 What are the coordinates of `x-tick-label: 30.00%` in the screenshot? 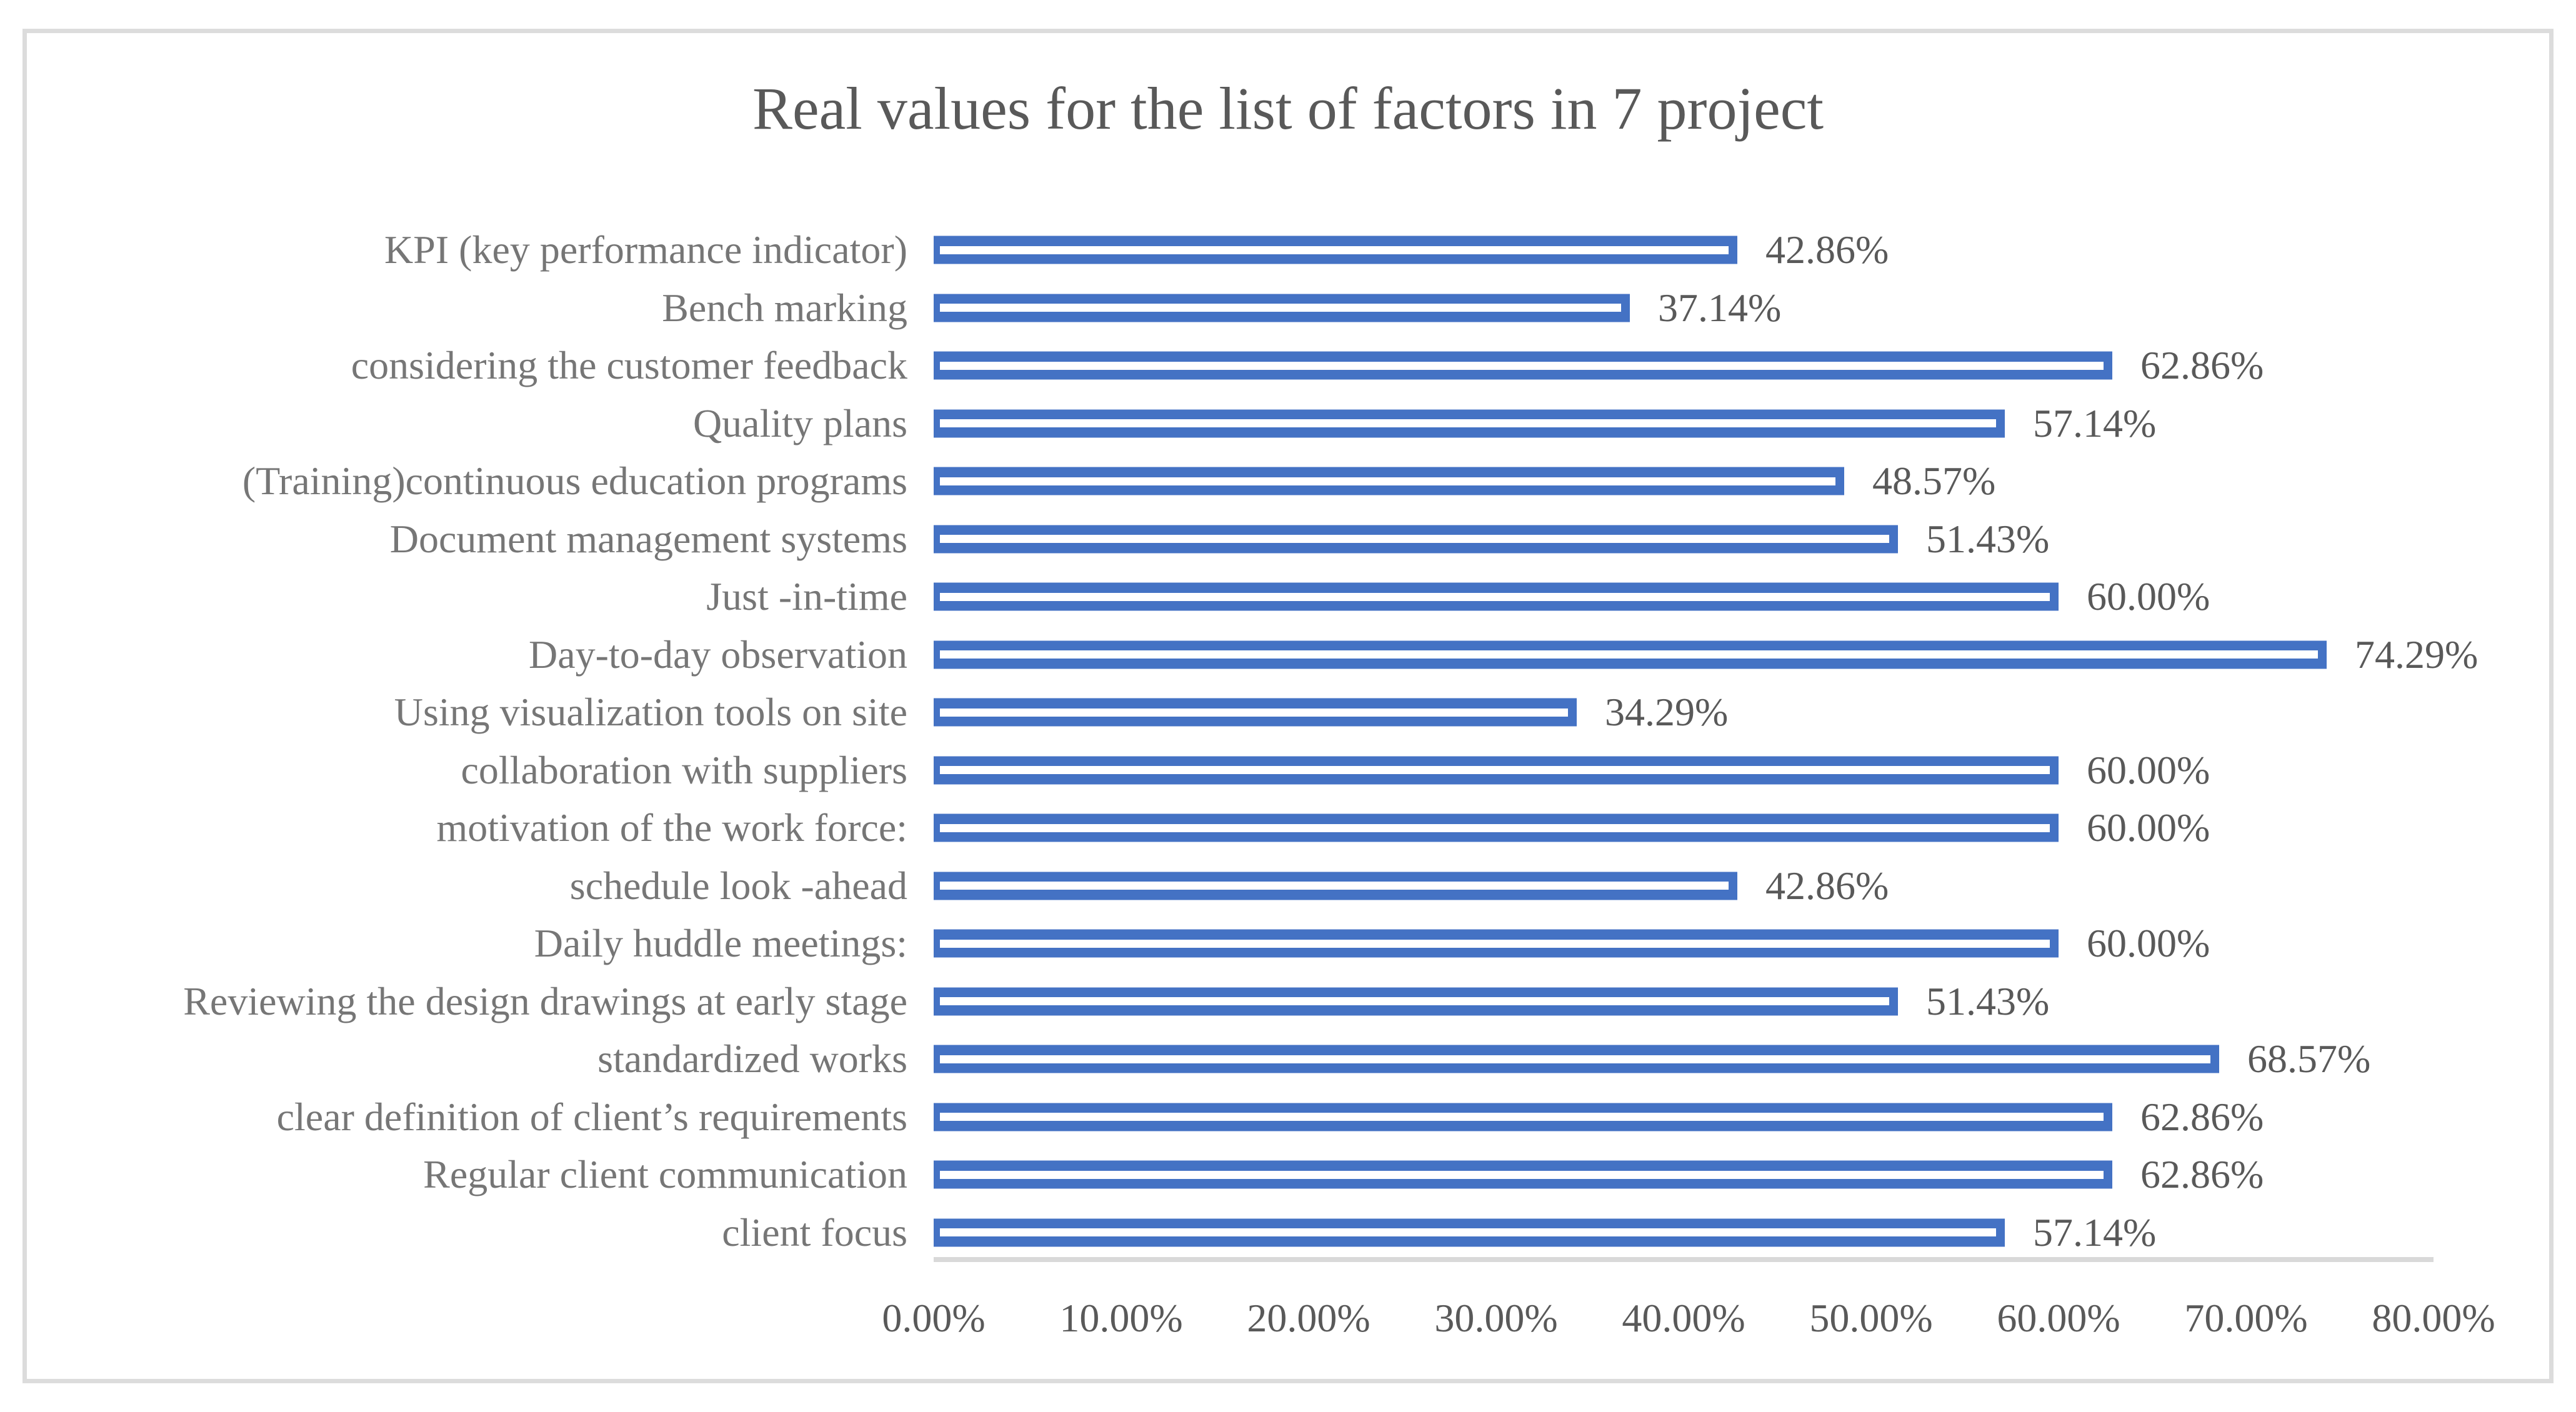 It's located at (1496, 1318).